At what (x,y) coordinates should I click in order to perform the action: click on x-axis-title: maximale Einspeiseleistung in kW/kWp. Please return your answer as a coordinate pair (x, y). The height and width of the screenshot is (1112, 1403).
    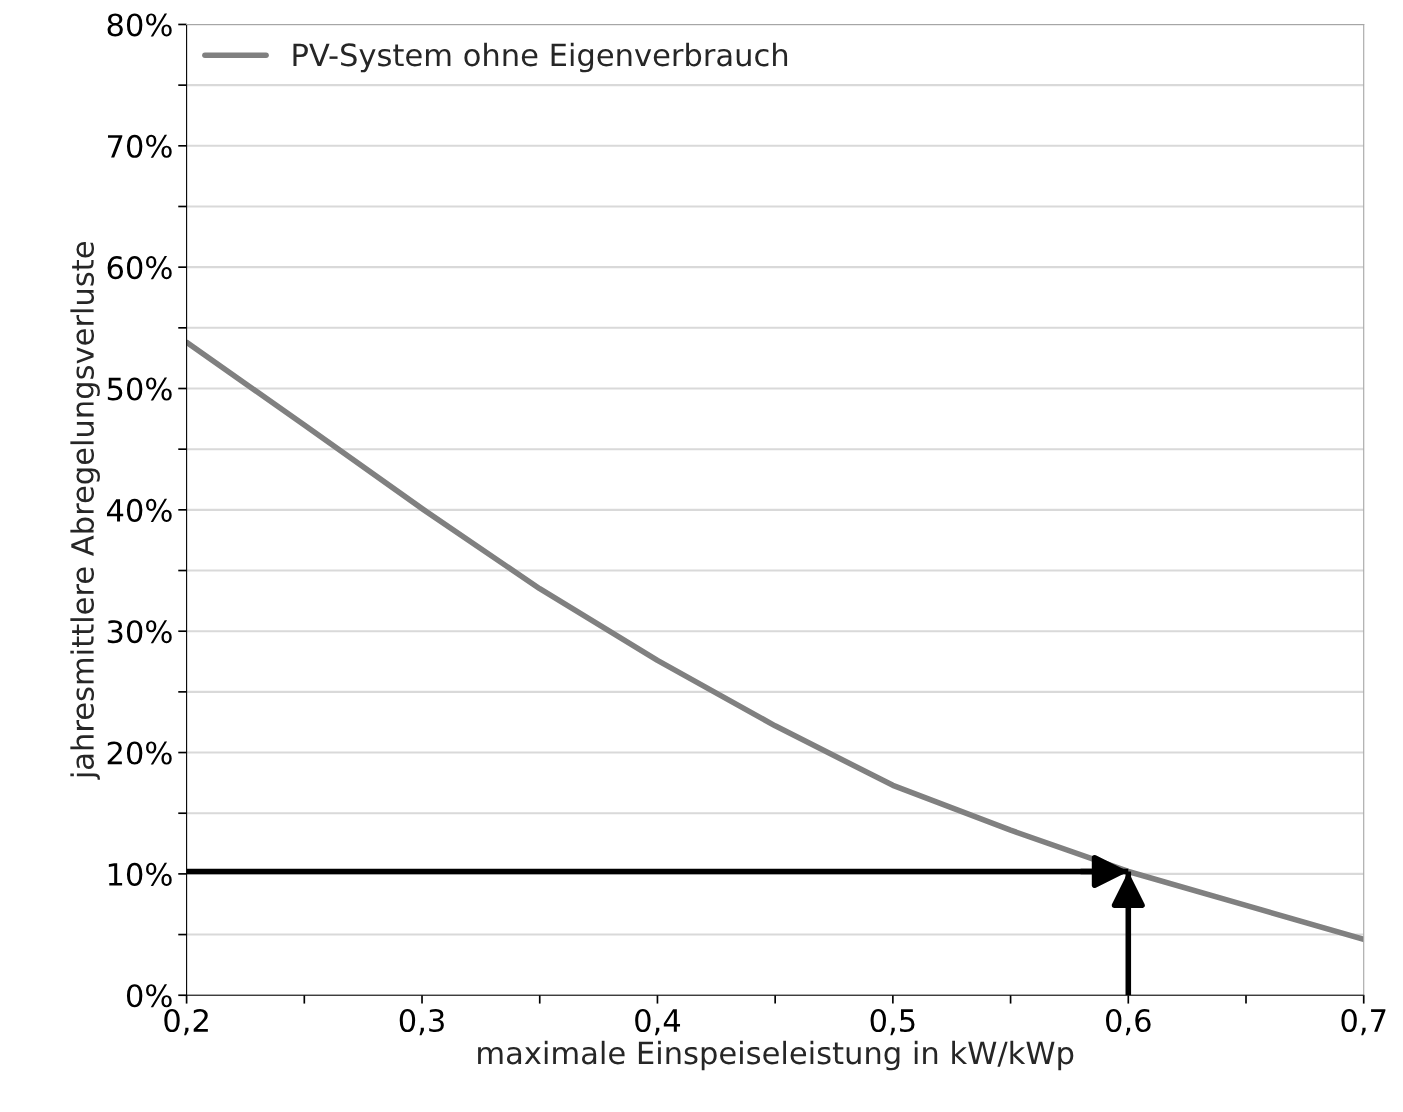
    Looking at the image, I should click on (776, 1055).